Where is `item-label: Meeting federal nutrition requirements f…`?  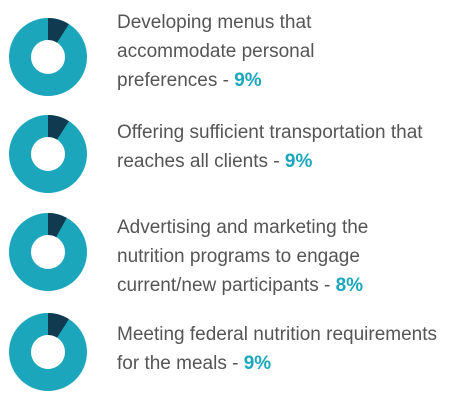
item-label: Meeting federal nutrition requirements f… is located at coordinates (289, 349).